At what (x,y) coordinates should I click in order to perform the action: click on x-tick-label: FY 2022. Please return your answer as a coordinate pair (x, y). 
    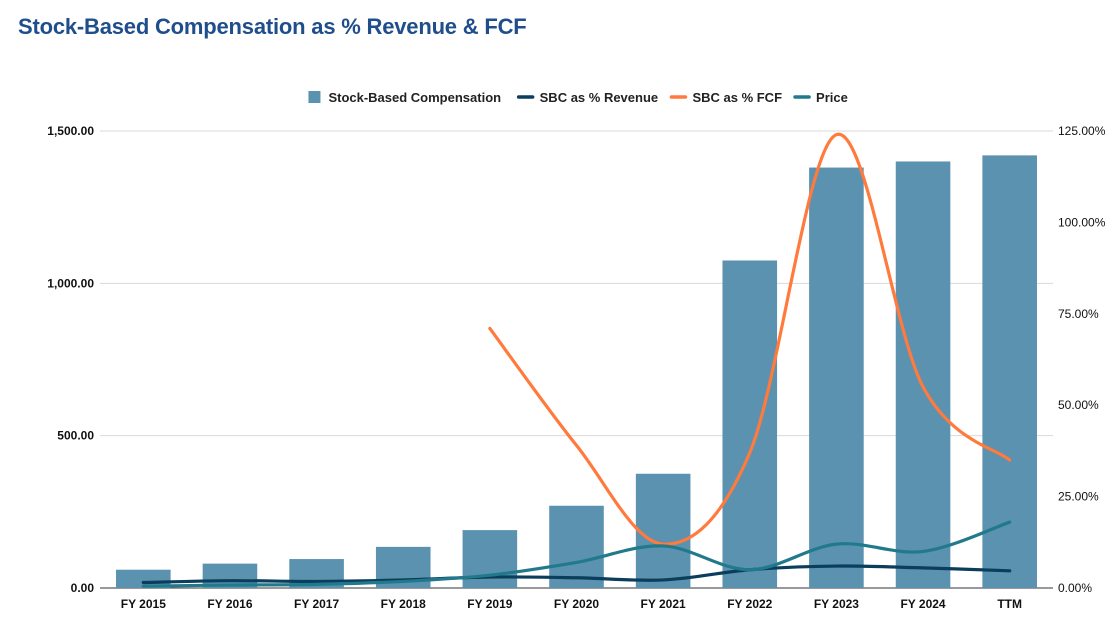
    Looking at the image, I should click on (749, 604).